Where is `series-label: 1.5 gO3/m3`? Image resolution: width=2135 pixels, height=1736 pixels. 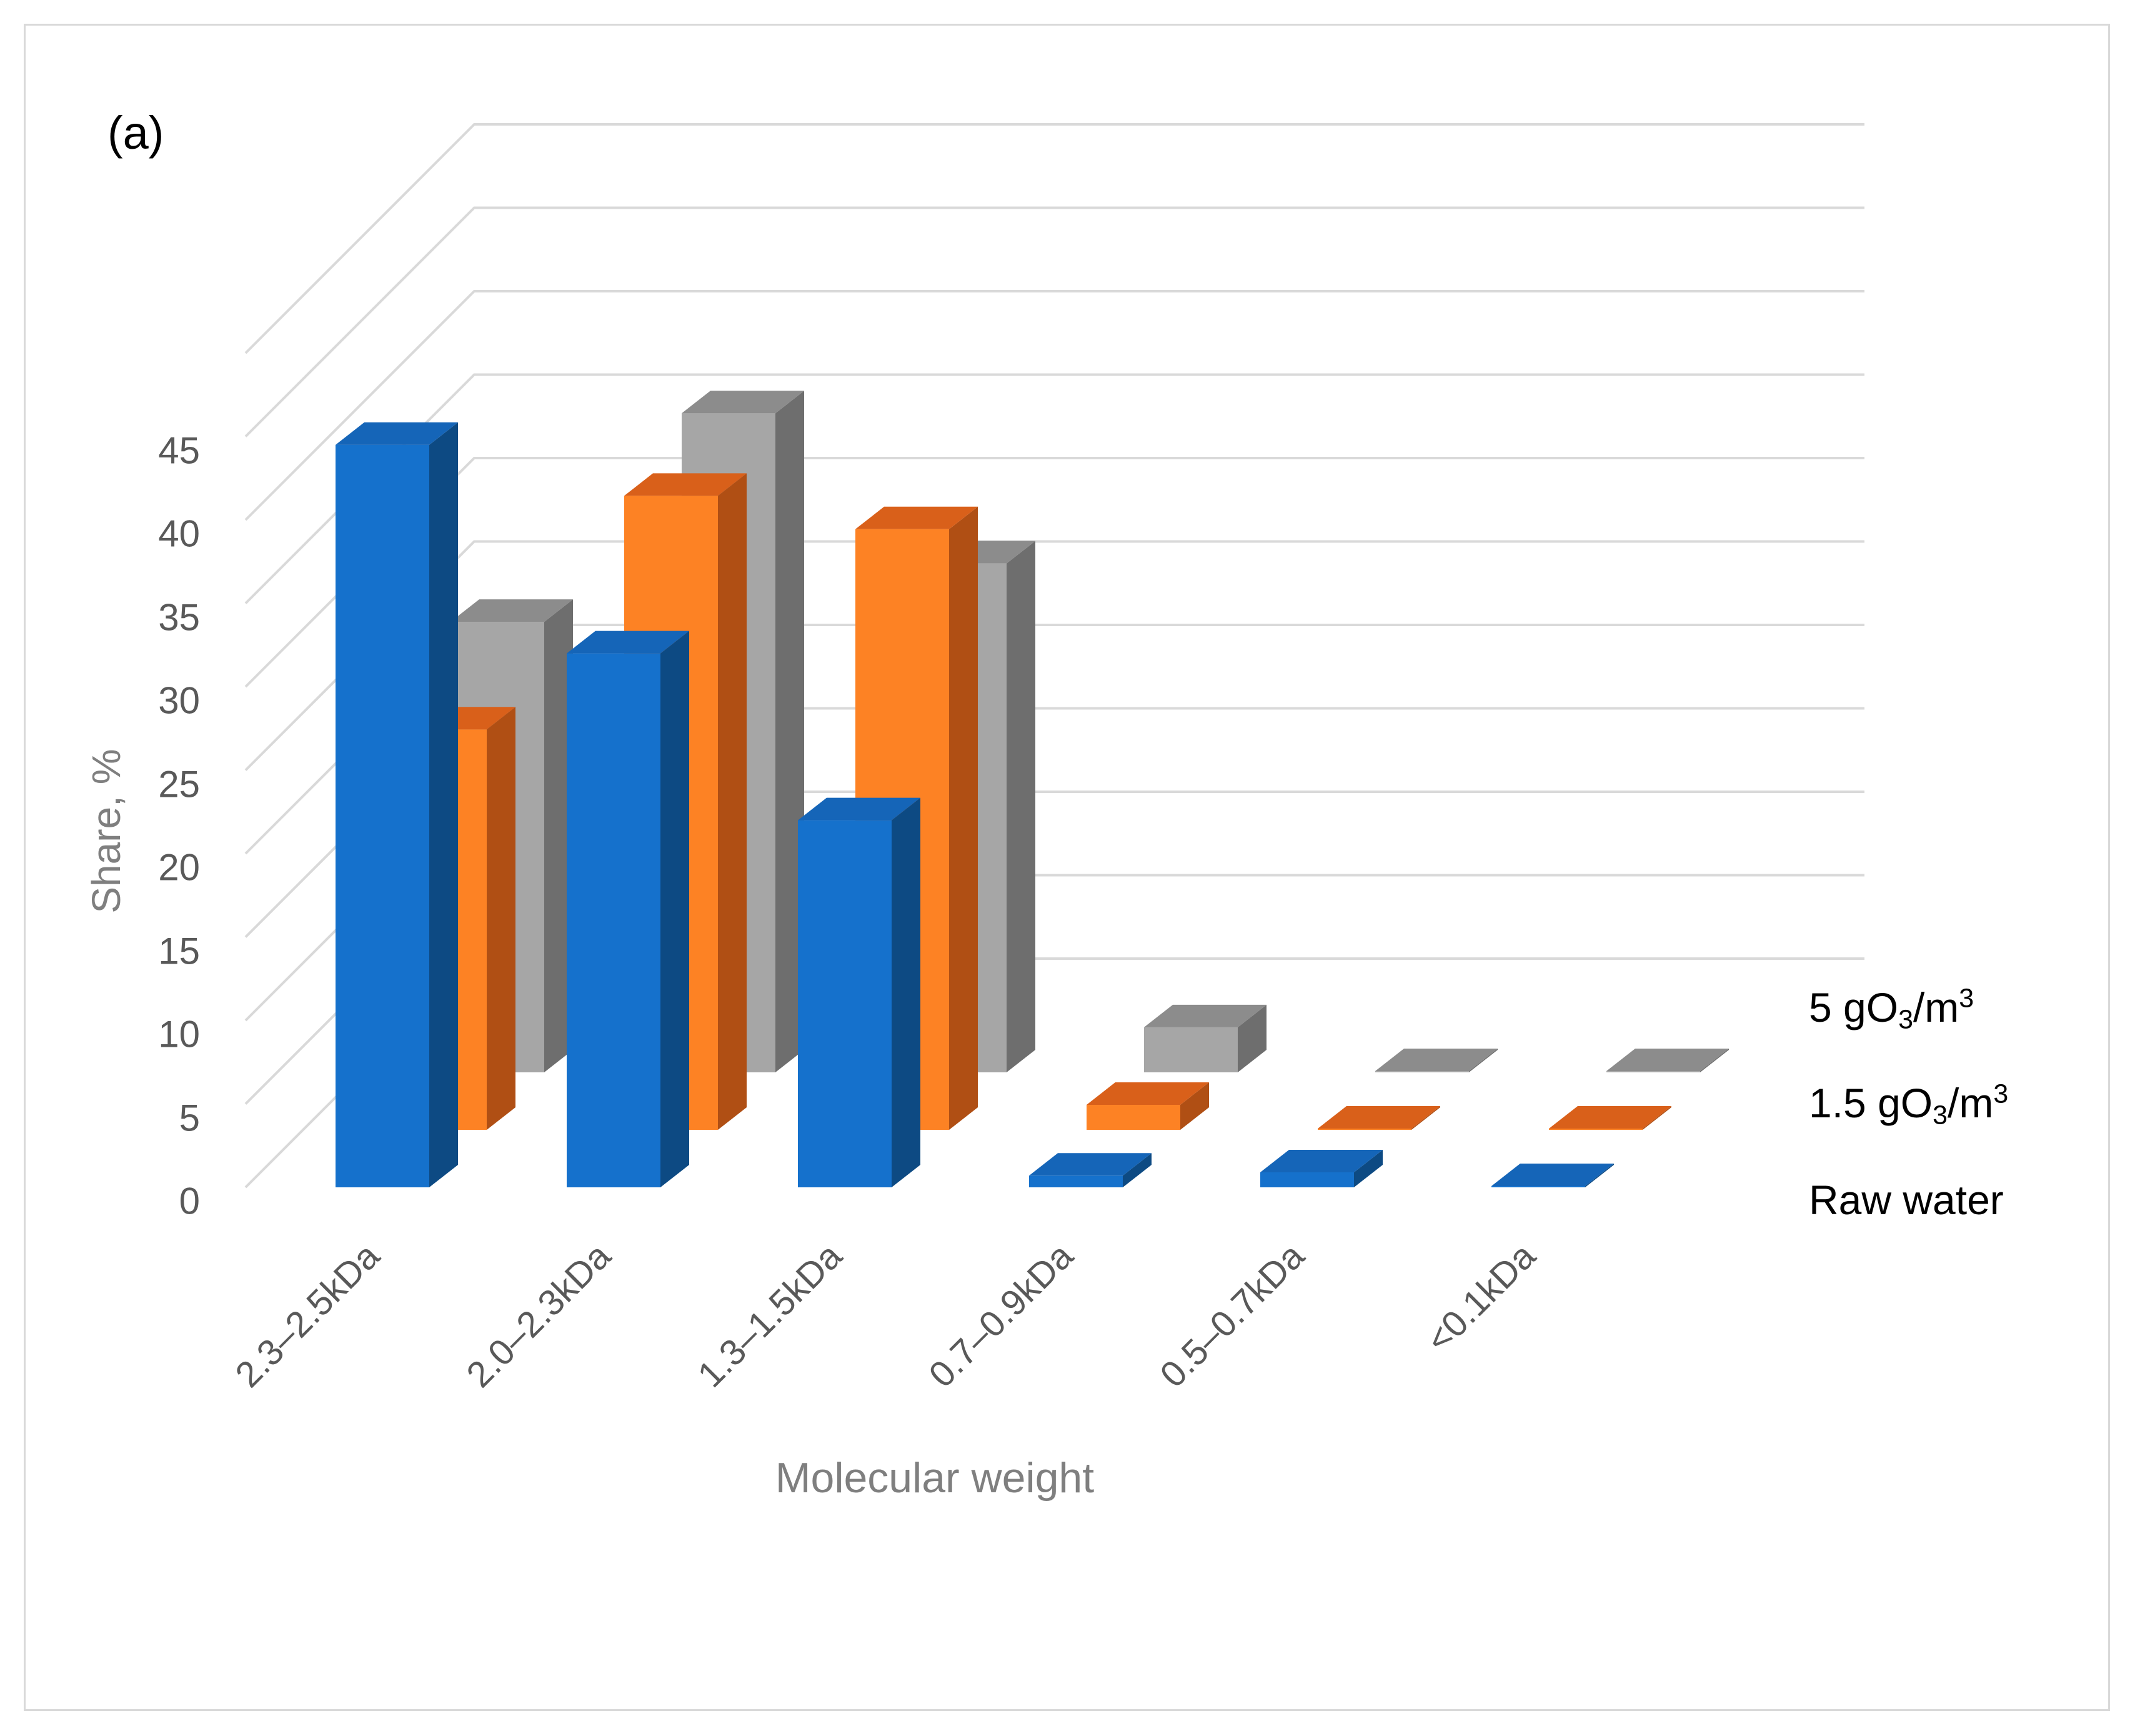
series-label: 1.5 gO3/m3 is located at coordinates (1909, 1104).